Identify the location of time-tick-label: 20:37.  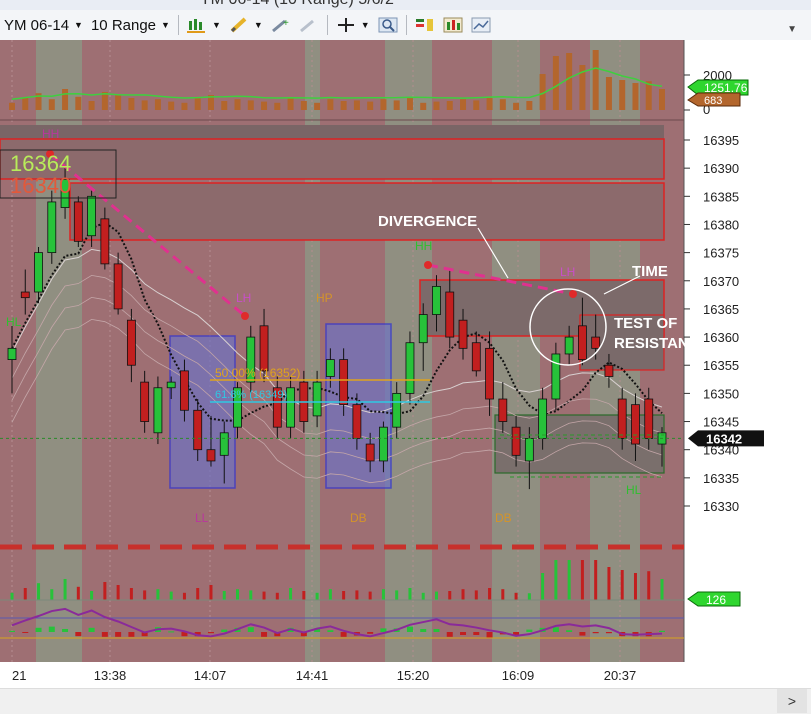
(620, 675).